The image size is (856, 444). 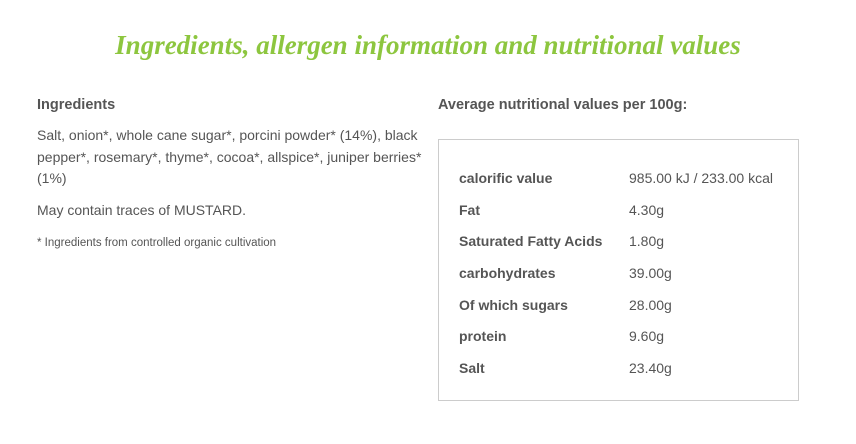 I want to click on nutrition-row: protein 9.60g, so click(x=616, y=336).